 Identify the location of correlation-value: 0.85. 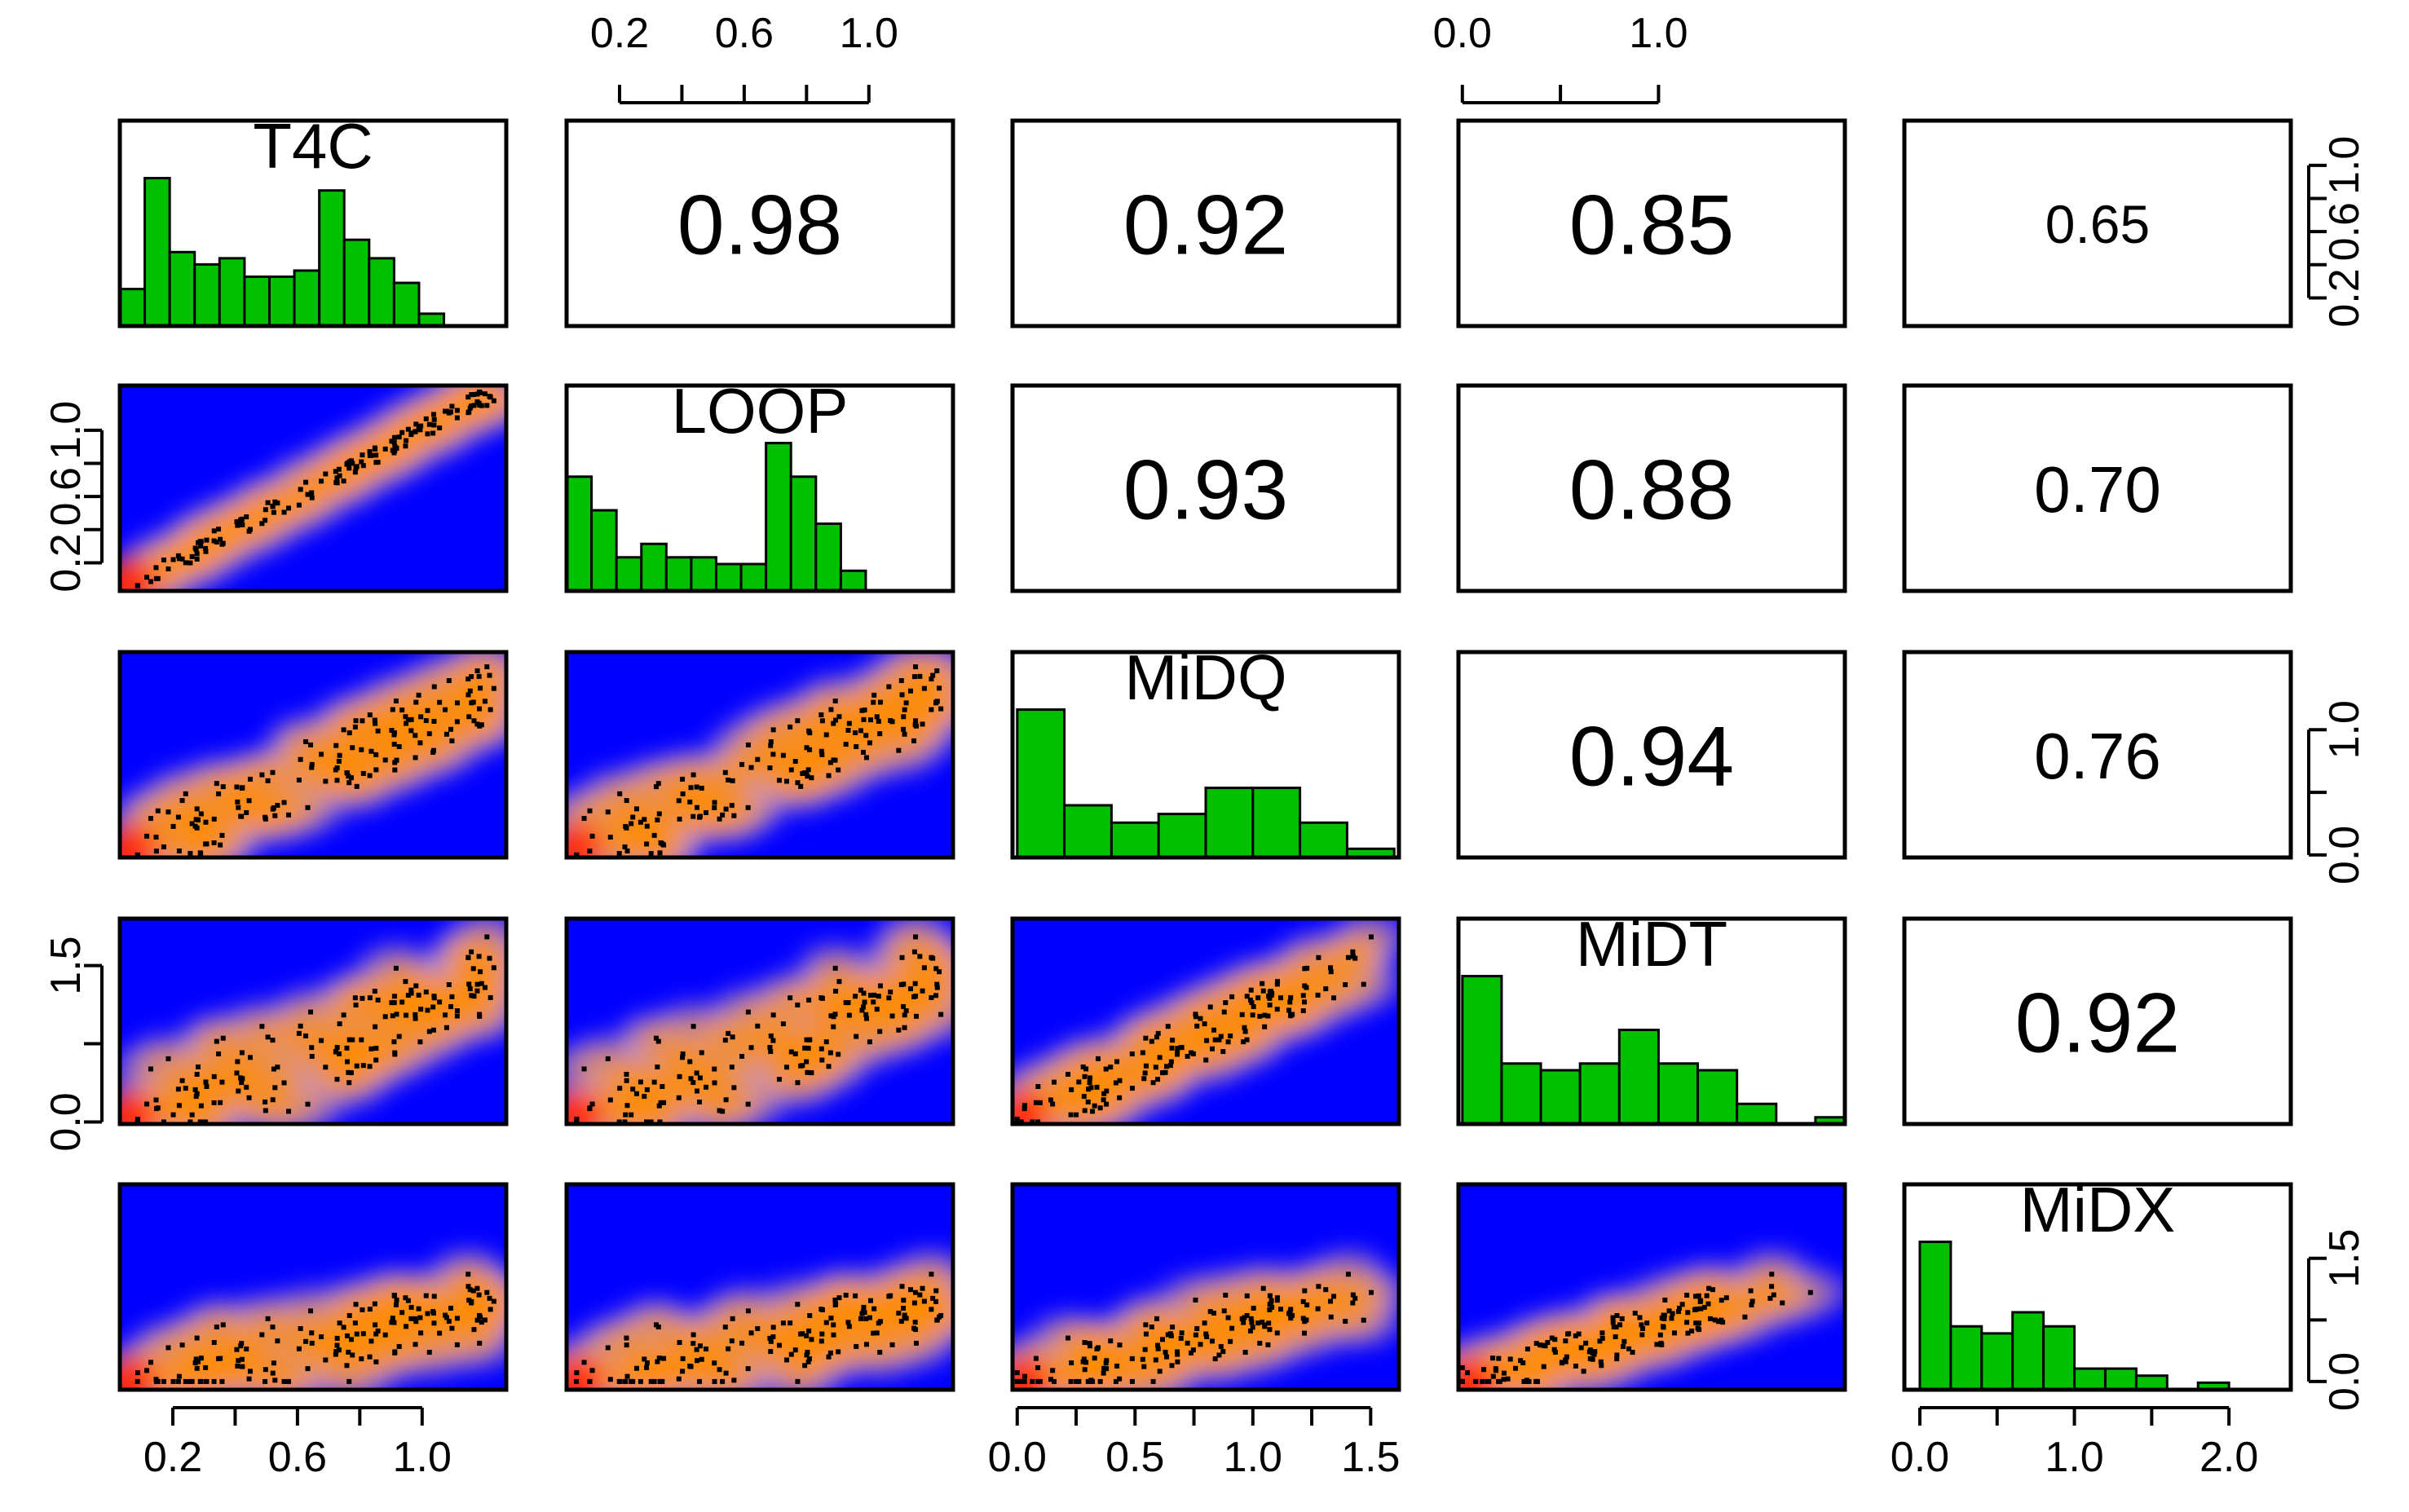
(1651, 225).